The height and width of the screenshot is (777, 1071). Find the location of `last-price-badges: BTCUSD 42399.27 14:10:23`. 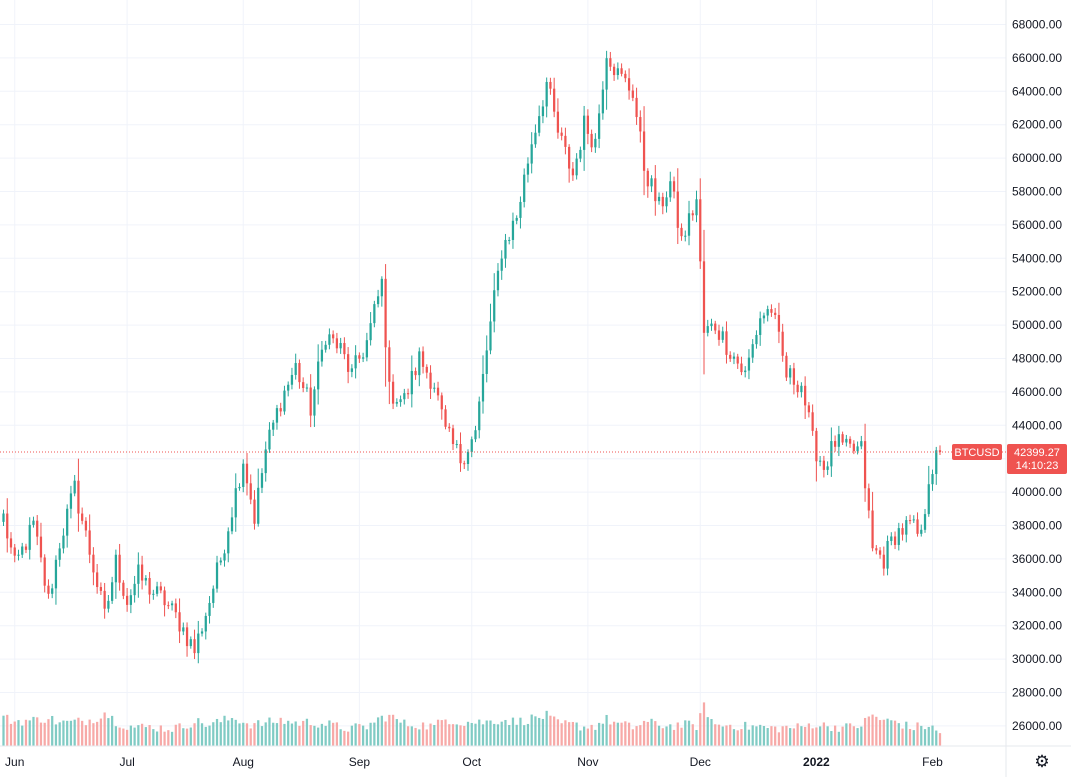

last-price-badges: BTCUSD 42399.27 14:10:23 is located at coordinates (1009, 459).